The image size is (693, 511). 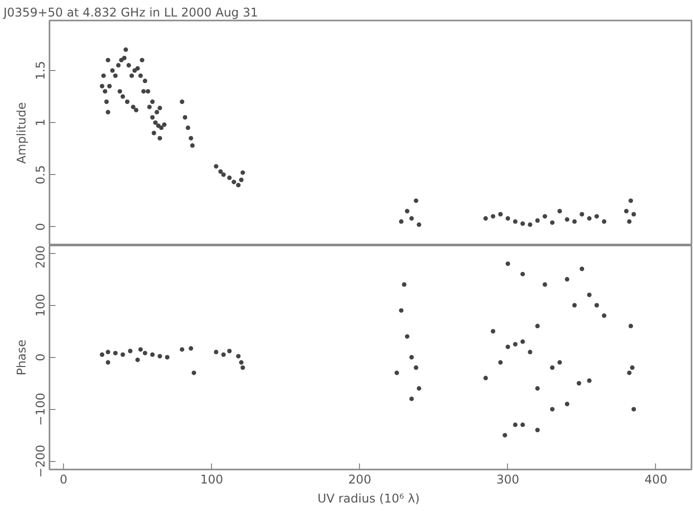 What do you see at coordinates (21, 358) in the screenshot?
I see `y-axis-title: Phase` at bounding box center [21, 358].